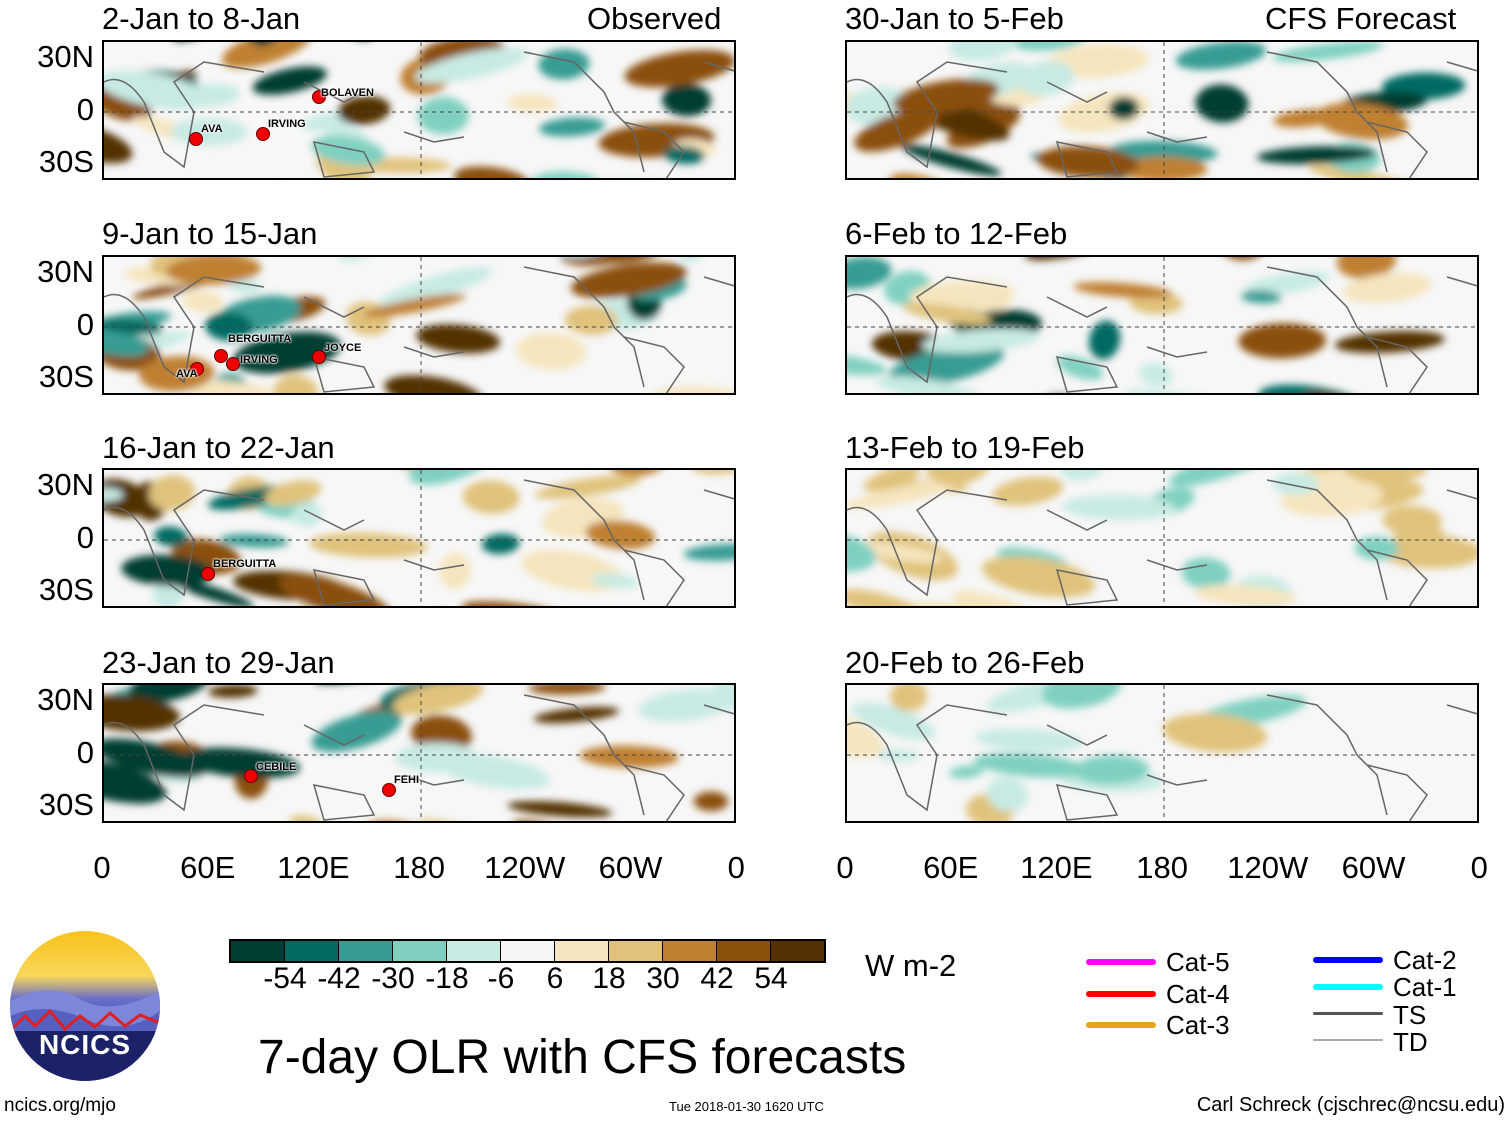 Image resolution: width=1510 pixels, height=1121 pixels. What do you see at coordinates (1361, 18) in the screenshot?
I see `forecast-label: CFS Forecast` at bounding box center [1361, 18].